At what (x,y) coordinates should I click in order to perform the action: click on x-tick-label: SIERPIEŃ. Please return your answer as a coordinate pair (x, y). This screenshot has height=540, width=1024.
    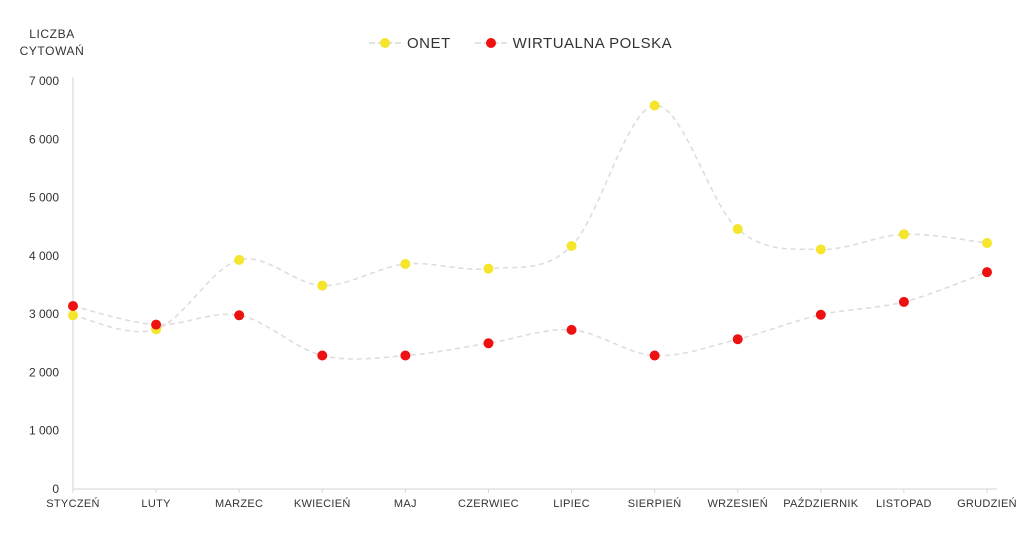
    Looking at the image, I should click on (655, 503).